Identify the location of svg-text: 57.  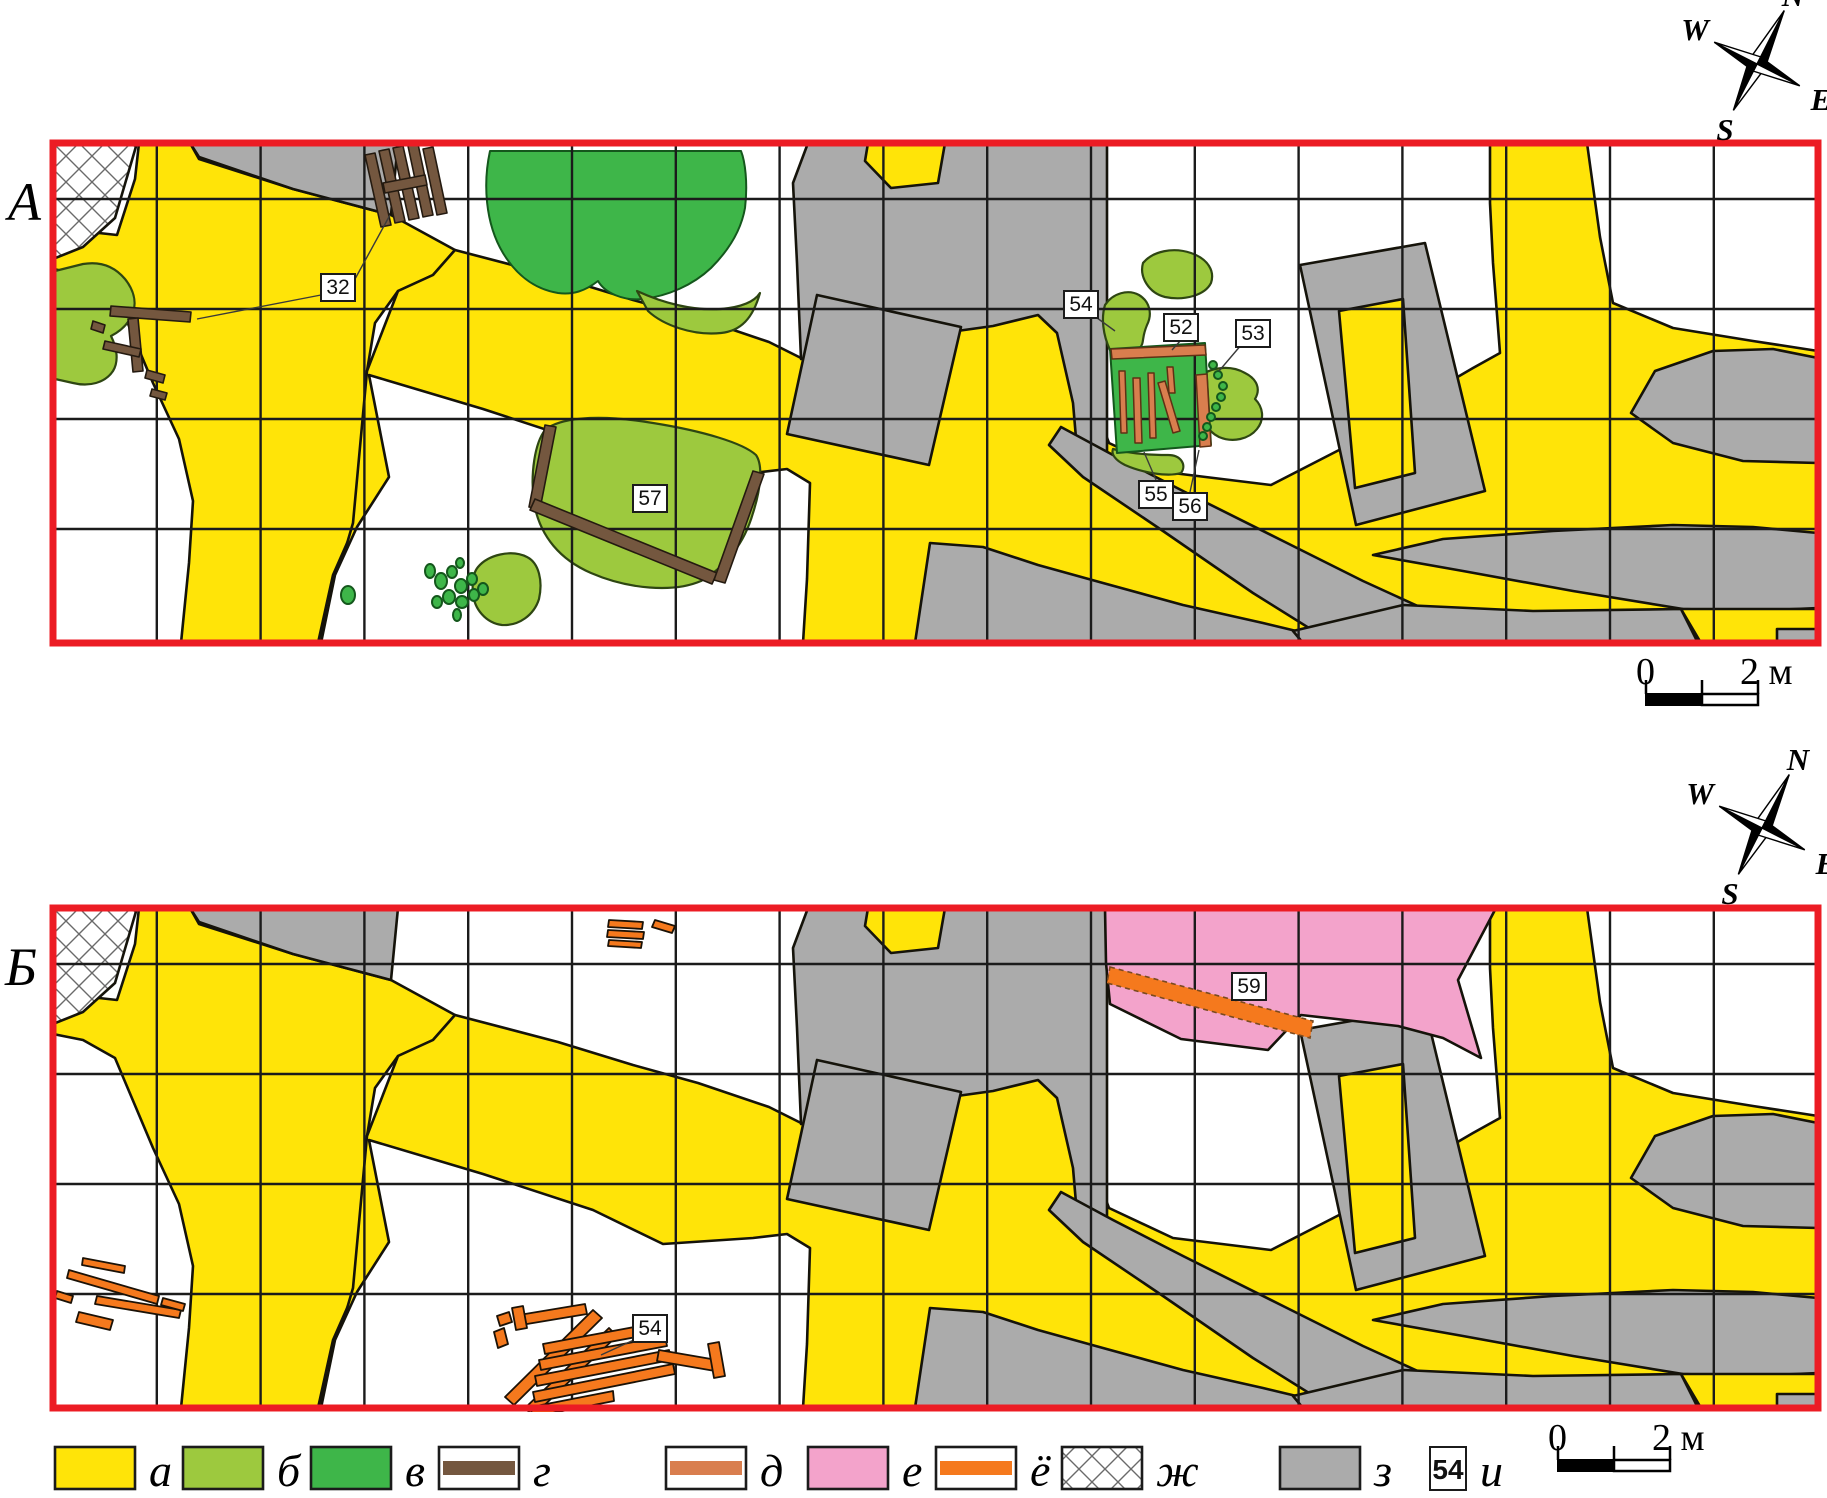
(649, 498).